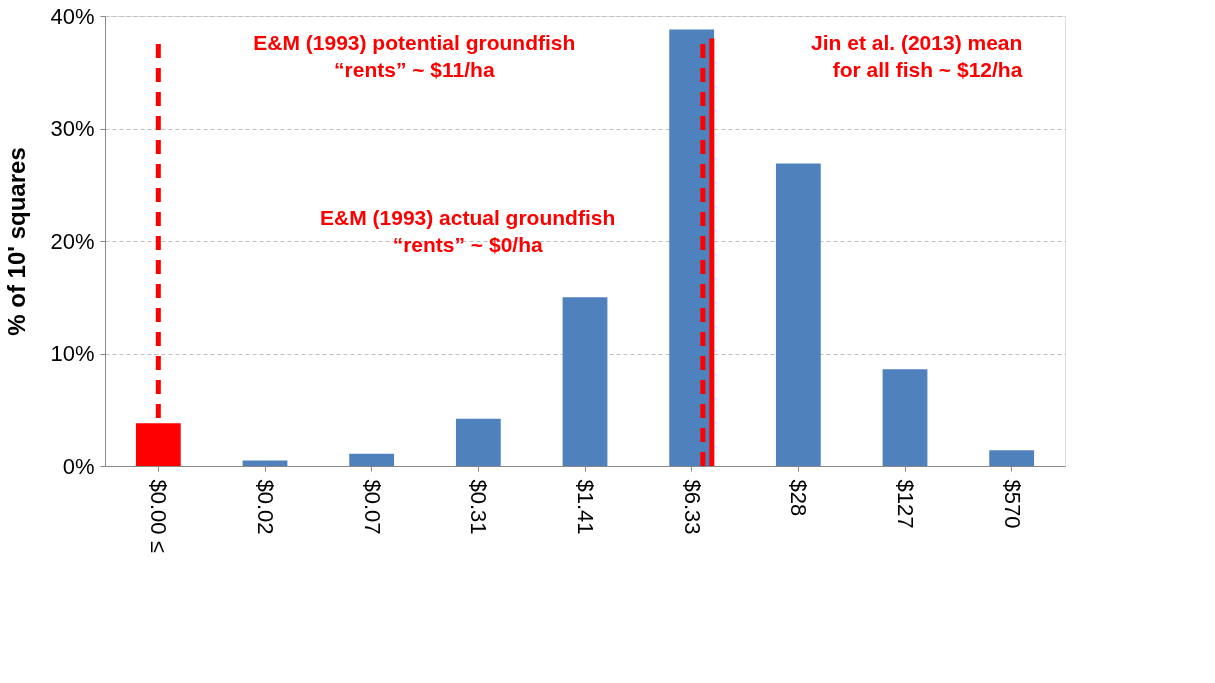 The width and height of the screenshot is (1215, 683). I want to click on y-tick-label: 20%, so click(72, 241).